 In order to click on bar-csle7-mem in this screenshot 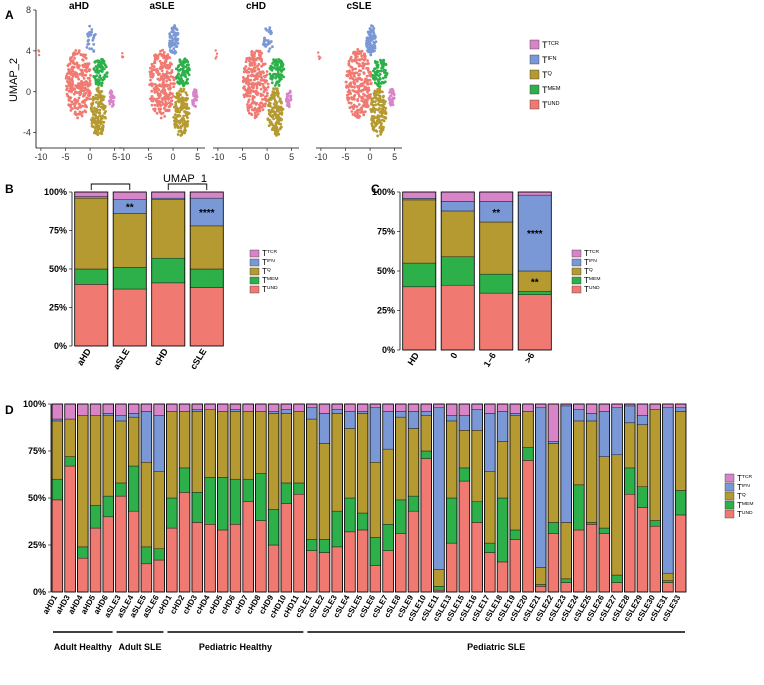, I will do `click(388, 537)`.